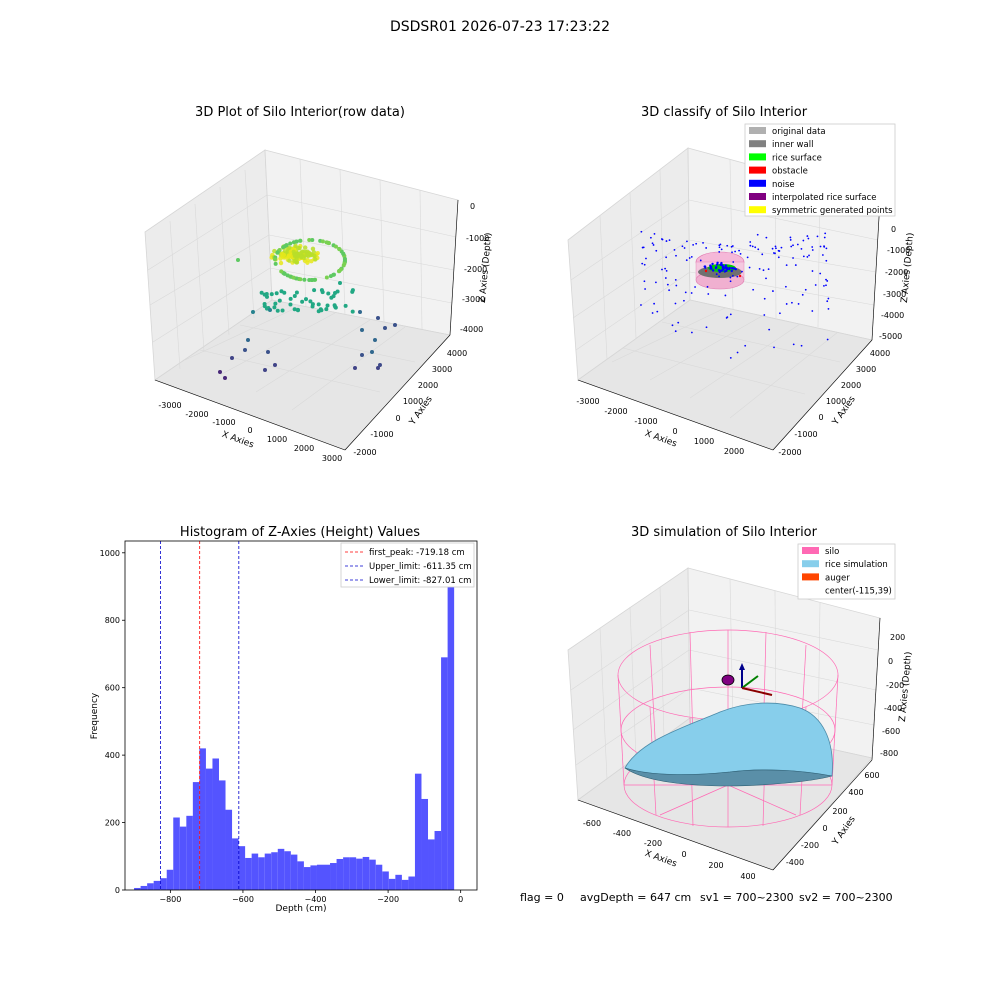  What do you see at coordinates (542, 897) in the screenshot?
I see `footer-flag: flag = 0` at bounding box center [542, 897].